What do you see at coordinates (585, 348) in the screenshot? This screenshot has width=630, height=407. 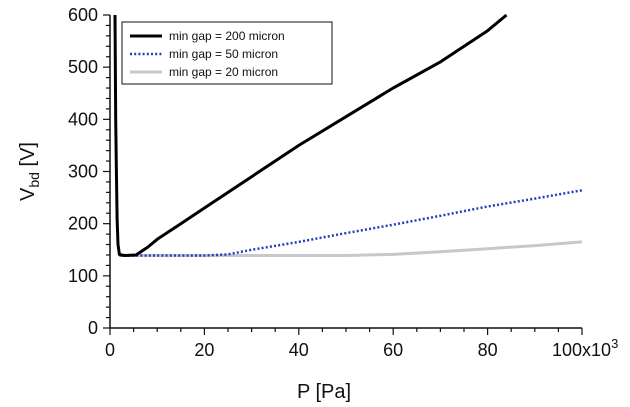 I see `x-tick-label-5: 100x103` at bounding box center [585, 348].